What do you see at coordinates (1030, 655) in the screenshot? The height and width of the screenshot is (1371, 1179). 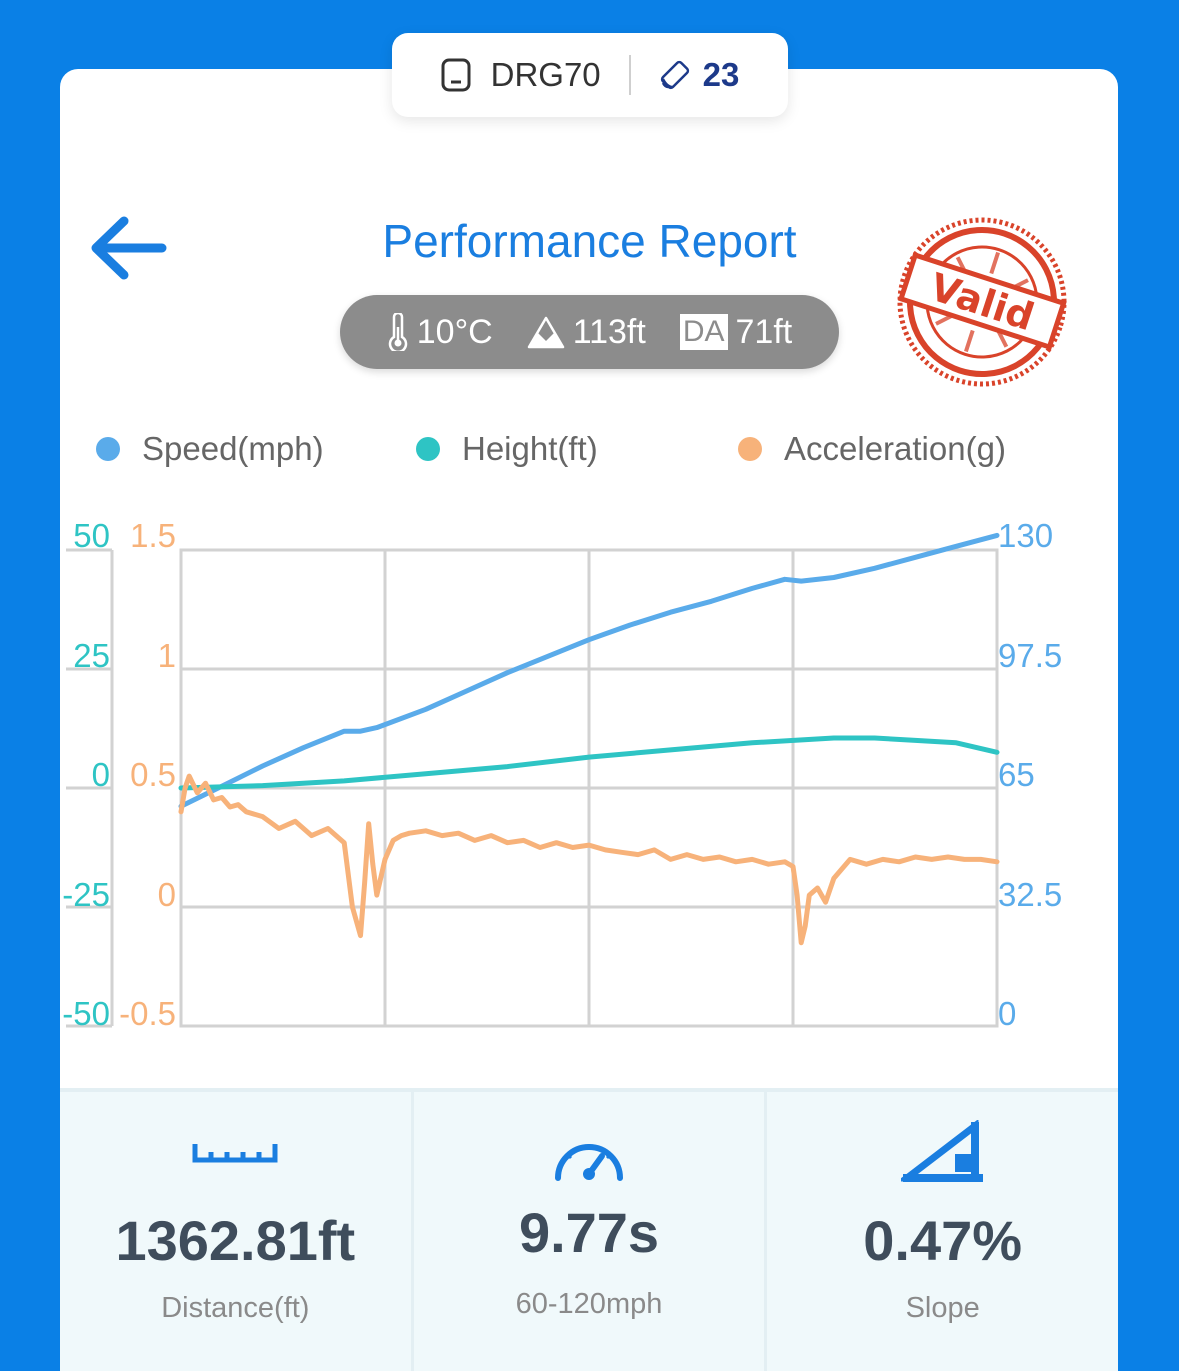 I see `speed-tick-label: 97.5` at bounding box center [1030, 655].